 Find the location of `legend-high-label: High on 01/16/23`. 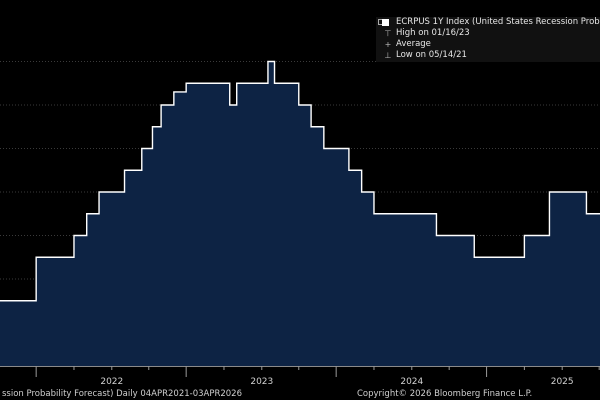

legend-high-label: High on 01/16/23 is located at coordinates (433, 33).